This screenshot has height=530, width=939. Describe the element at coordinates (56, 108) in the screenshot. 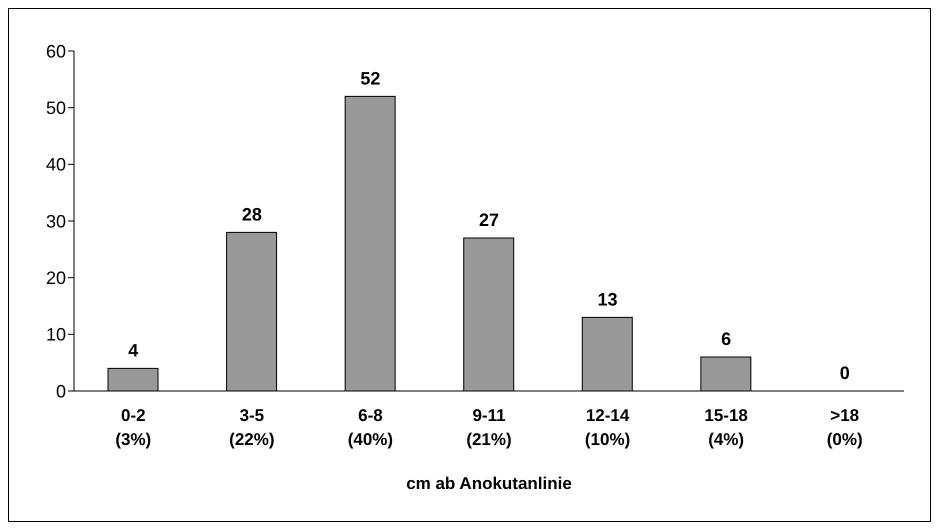

I see `y-tick-label: 50` at that location.